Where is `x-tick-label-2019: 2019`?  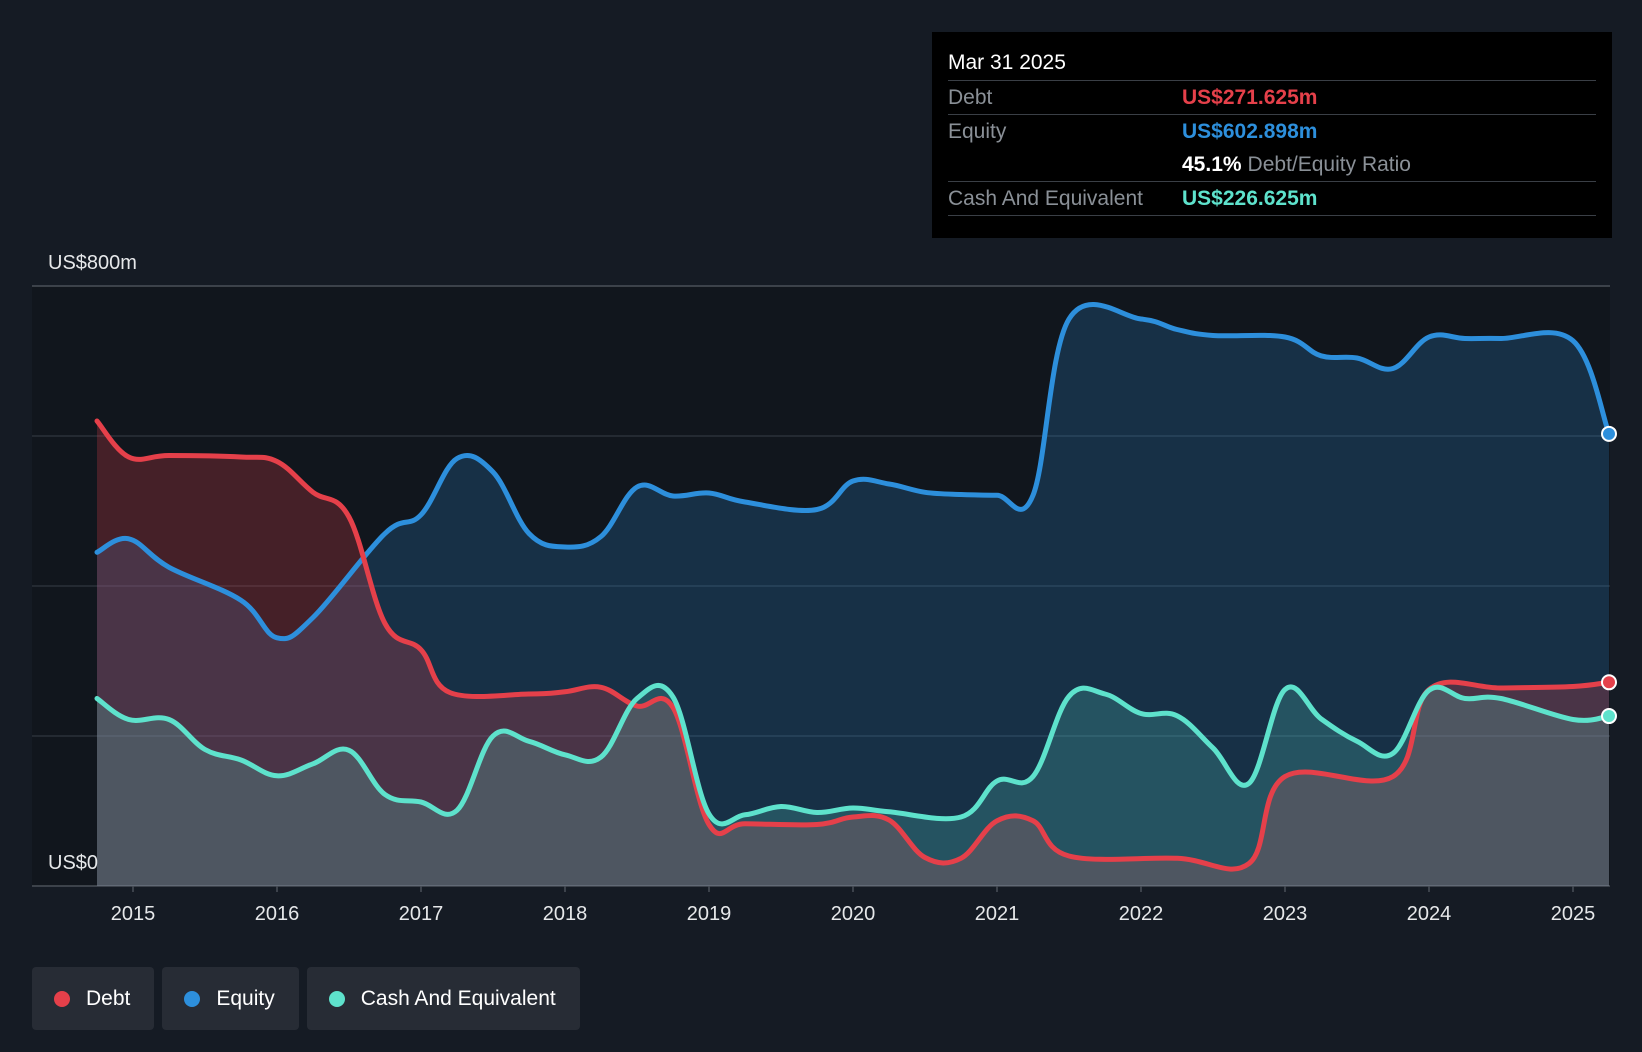
x-tick-label-2019: 2019 is located at coordinates (709, 914).